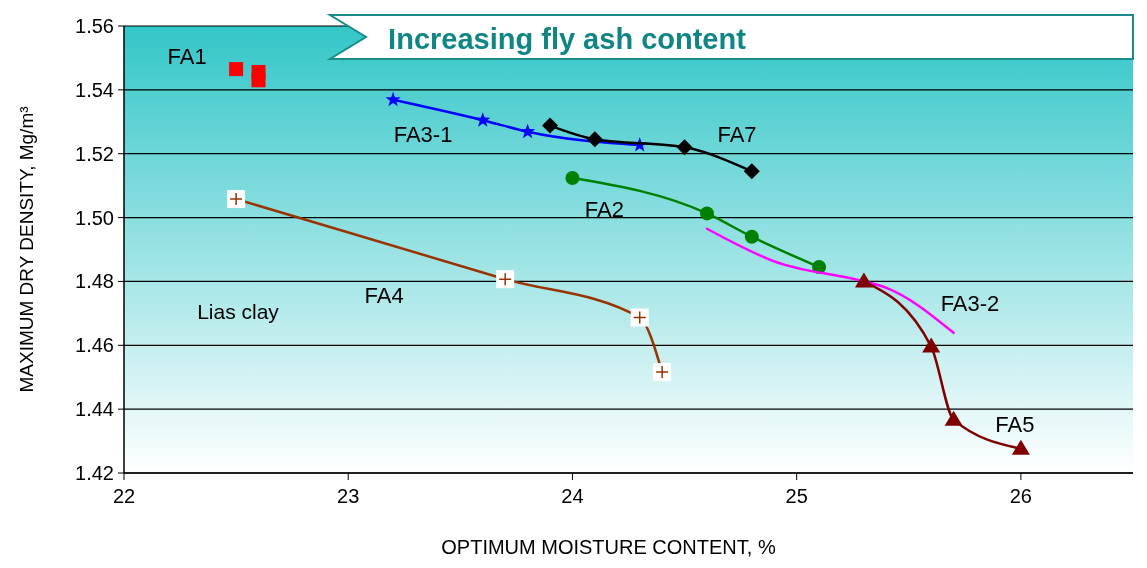  I want to click on annotation: Increasing fly ash content, so click(567, 39).